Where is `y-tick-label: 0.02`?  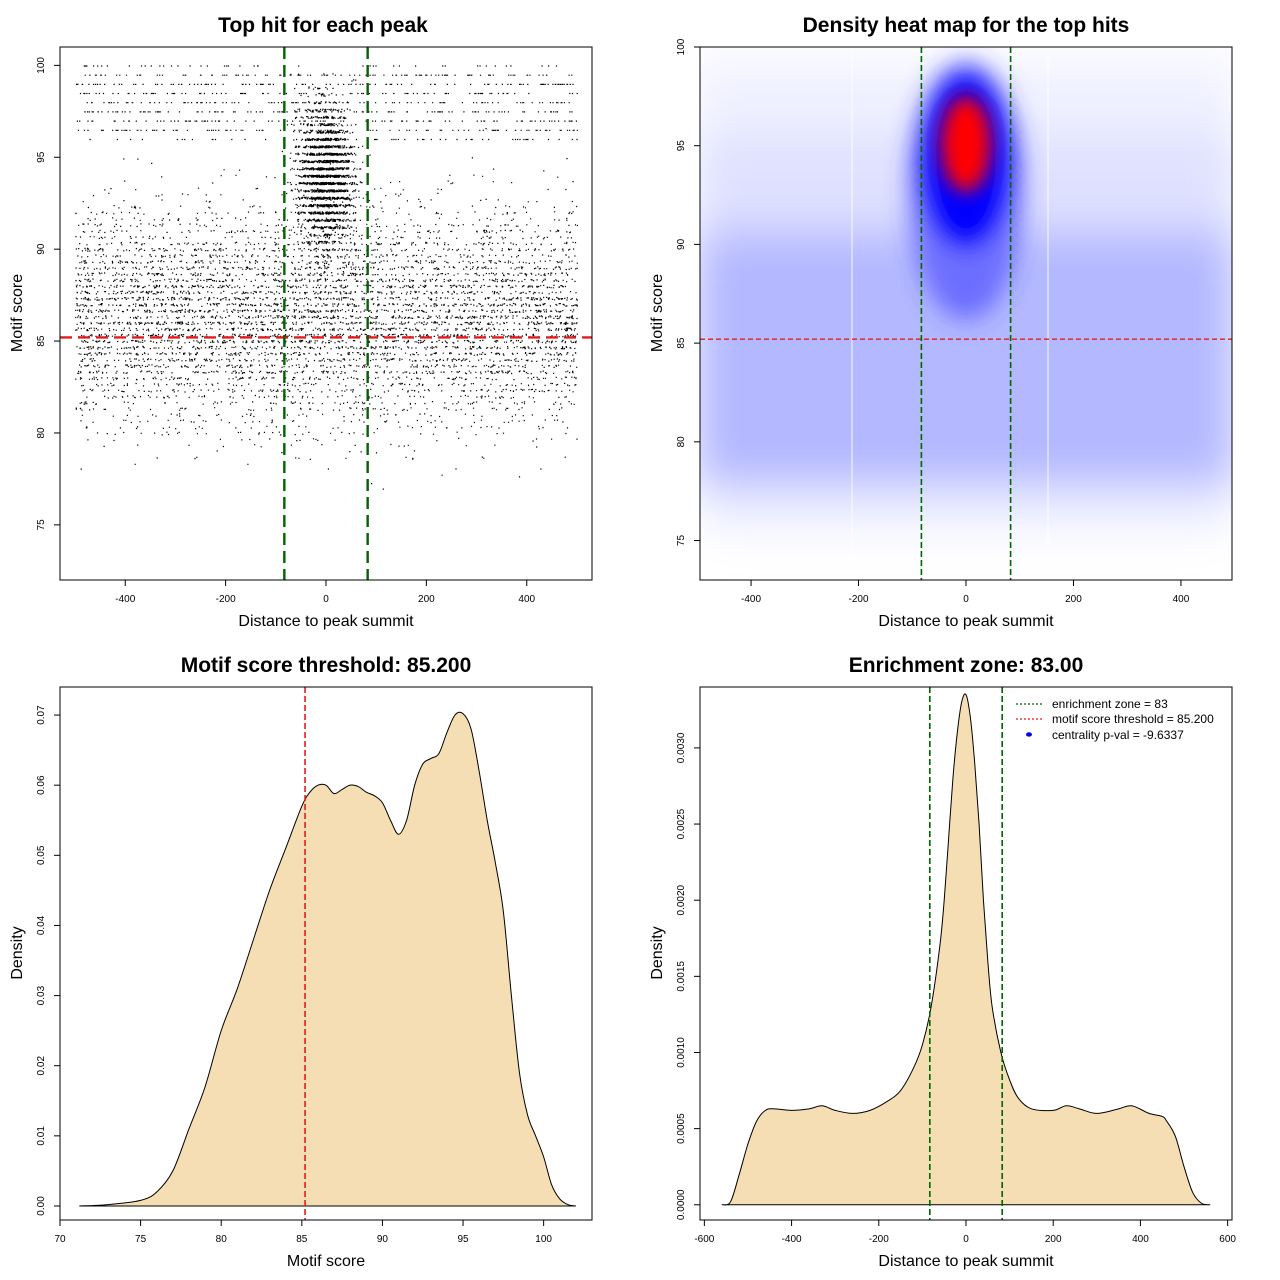
y-tick-label: 0.02 is located at coordinates (41, 1066).